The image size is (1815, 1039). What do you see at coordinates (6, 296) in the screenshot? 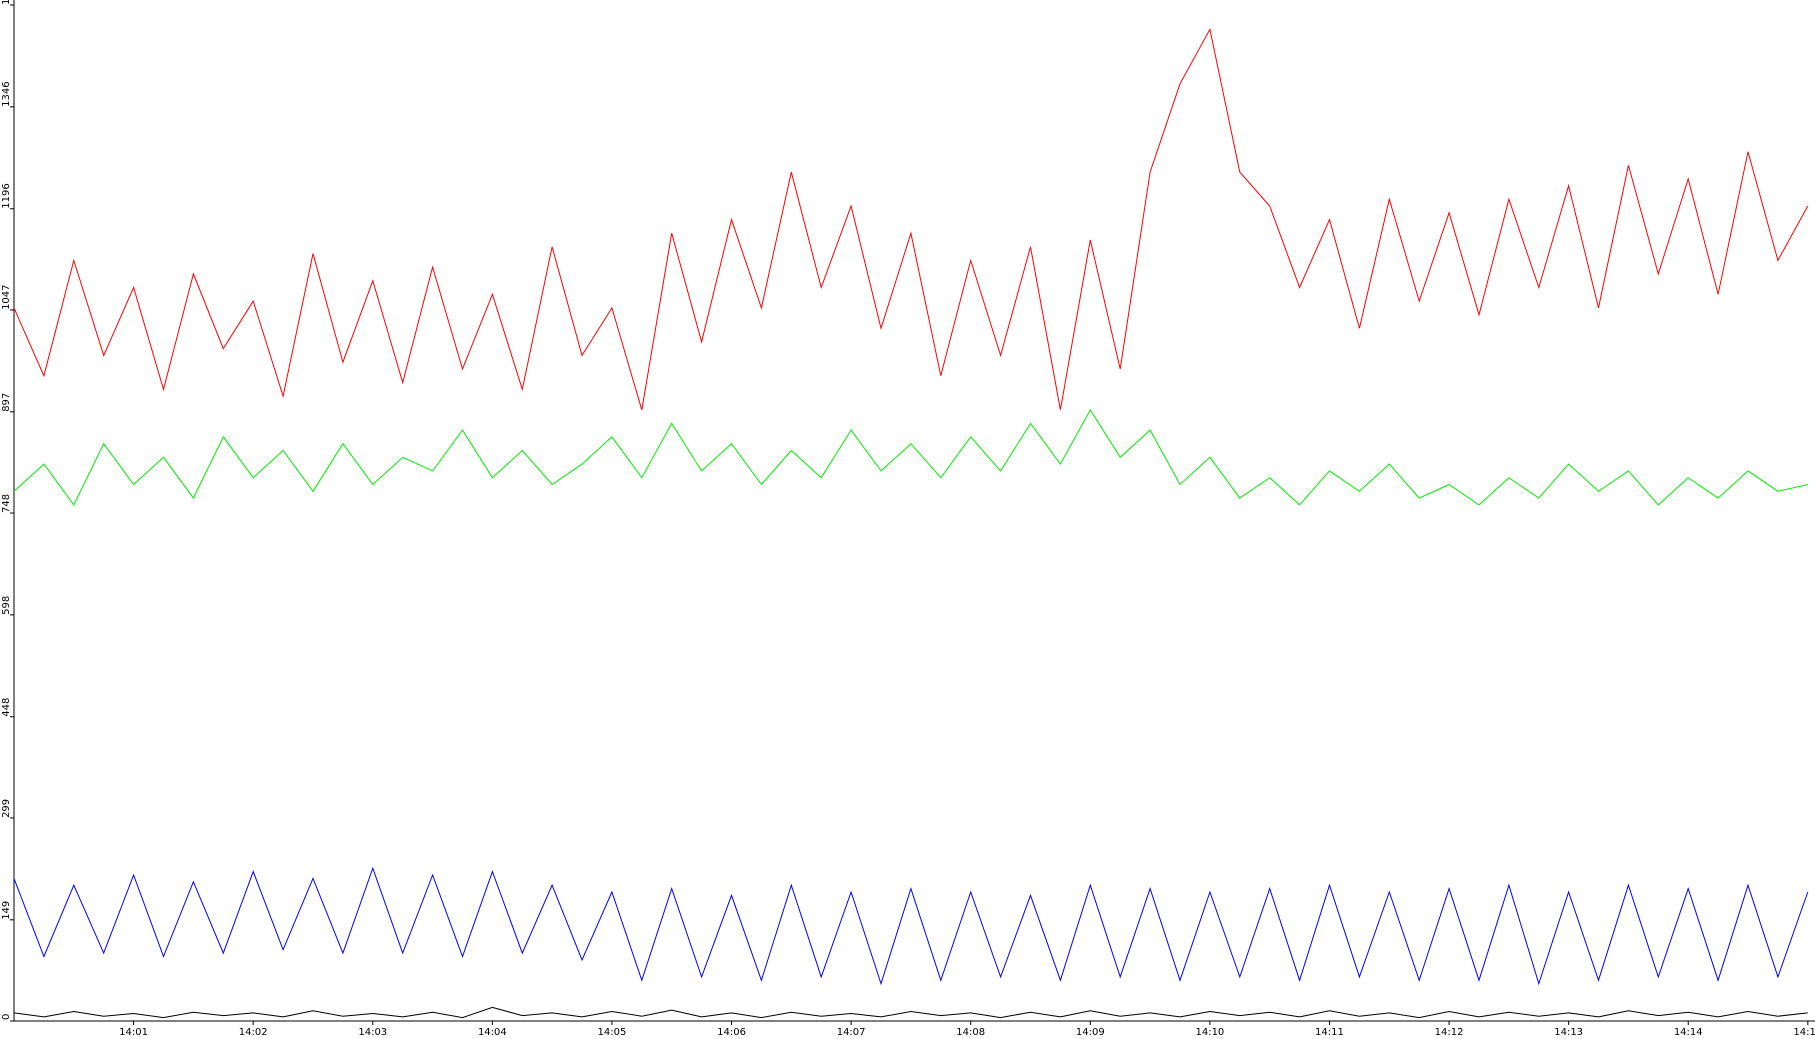
I see `y-tick-label: 1047` at bounding box center [6, 296].